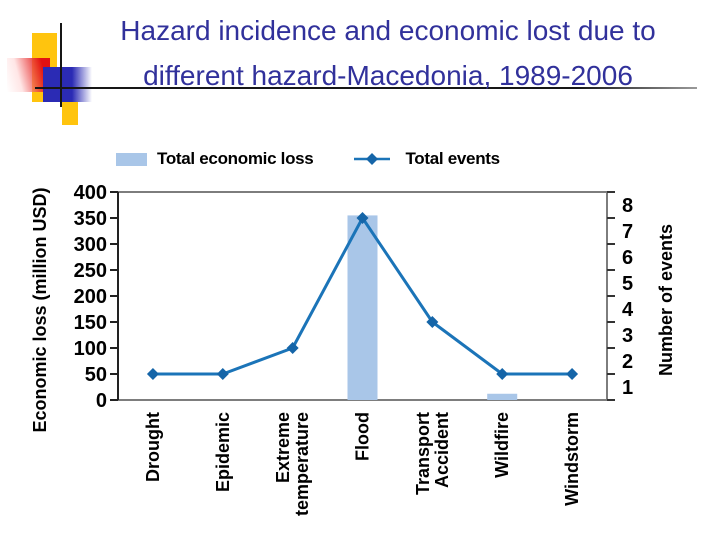 This screenshot has height=540, width=720. I want to click on left-axis-tick-label: 200, so click(90, 297).